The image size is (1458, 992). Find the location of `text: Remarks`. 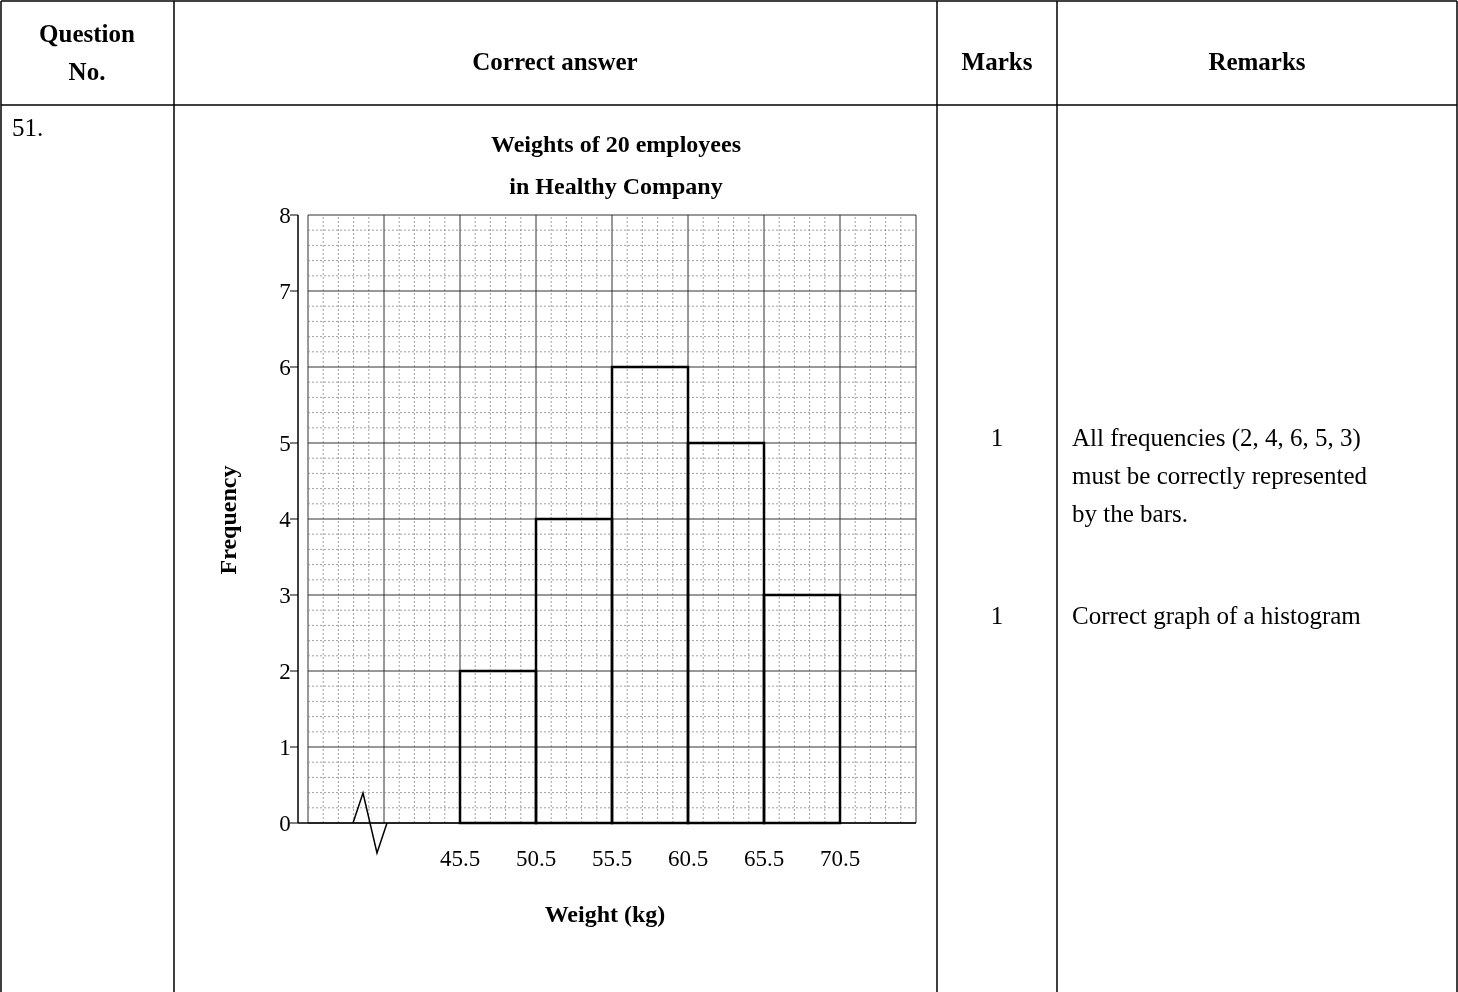

text: Remarks is located at coordinates (1257, 61).